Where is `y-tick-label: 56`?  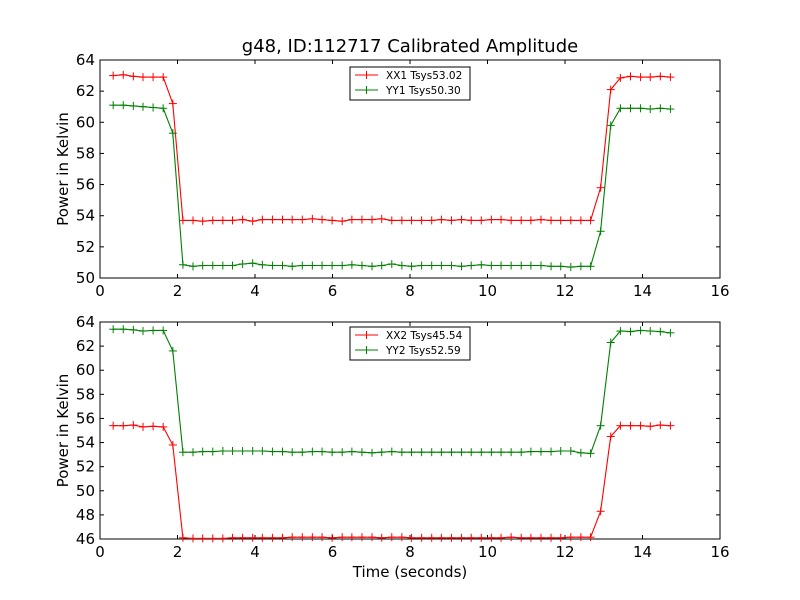 y-tick-label: 56 is located at coordinates (85, 418).